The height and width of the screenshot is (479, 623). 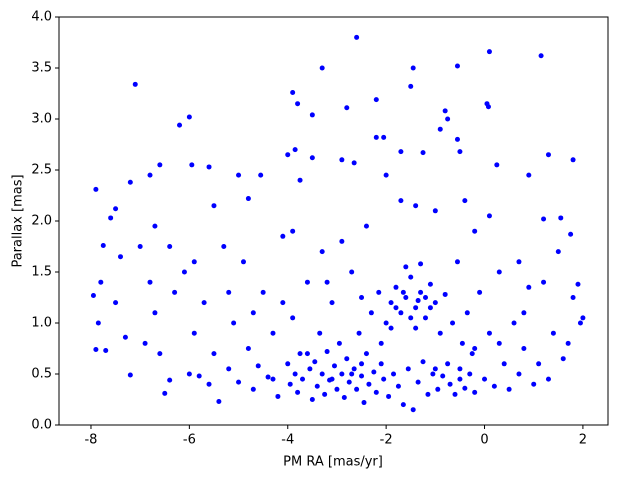 What do you see at coordinates (41, 272) in the screenshot?
I see `y-tick-label: 1.5` at bounding box center [41, 272].